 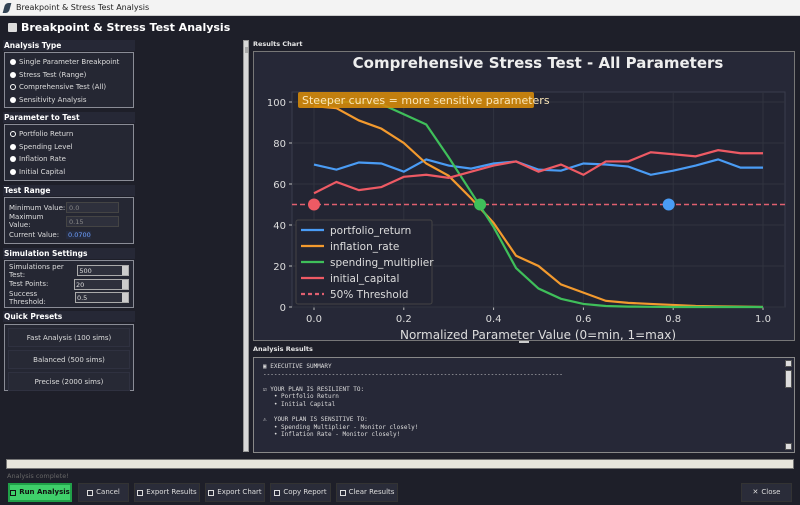 What do you see at coordinates (400, 464) in the screenshot?
I see `progress-bar` at bounding box center [400, 464].